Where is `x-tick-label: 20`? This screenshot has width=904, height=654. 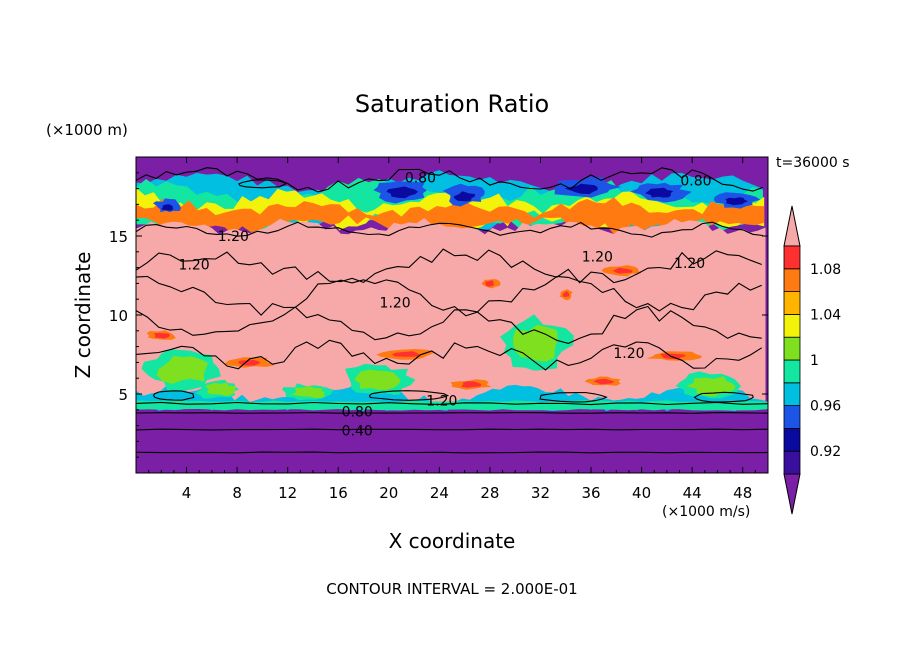 x-tick-label: 20 is located at coordinates (388, 493).